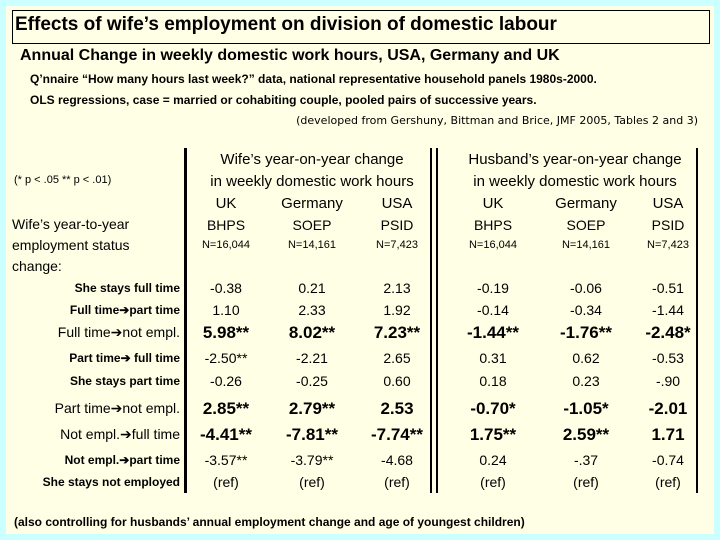 The width and height of the screenshot is (720, 540). Describe the element at coordinates (124, 358) in the screenshot. I see `row-label: Part time➔ full time` at that location.